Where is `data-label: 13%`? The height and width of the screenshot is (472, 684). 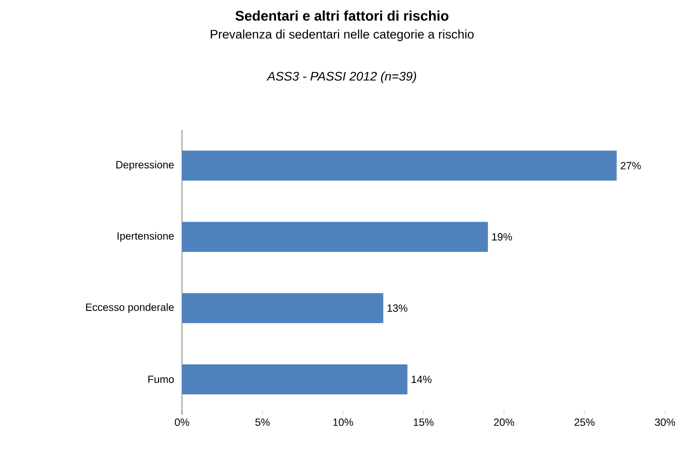 data-label: 13% is located at coordinates (398, 308).